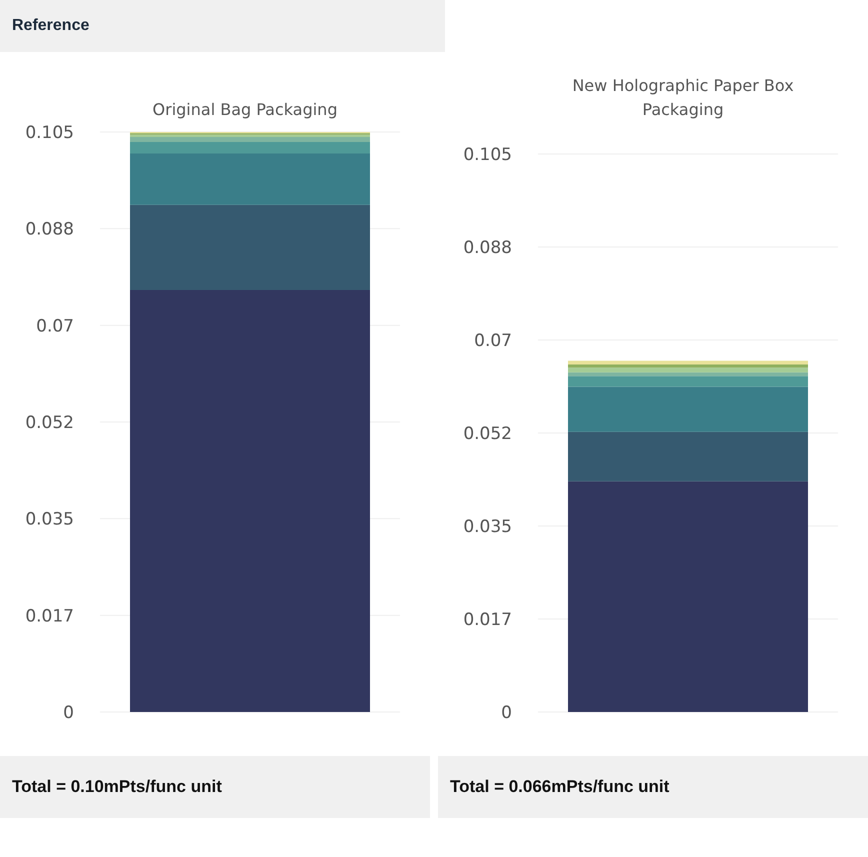 This screenshot has height=857, width=868. I want to click on text: Total = 0.10mPts/func unit, so click(117, 787).